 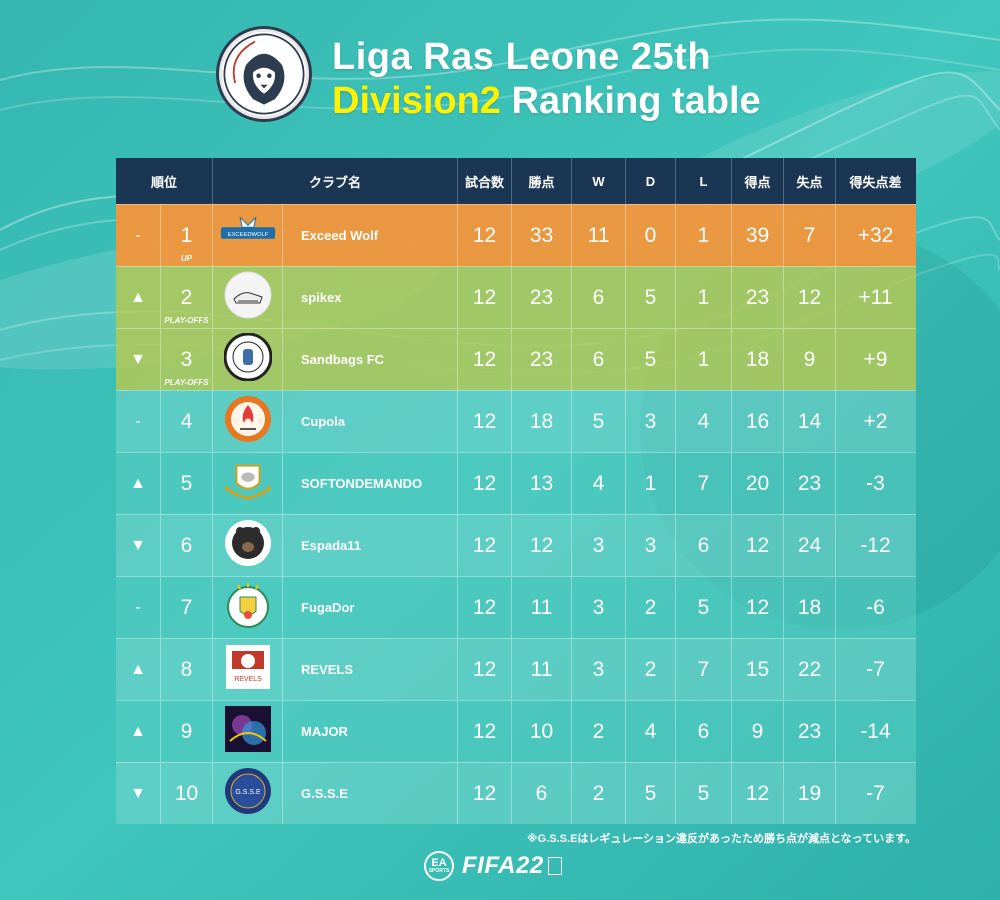 What do you see at coordinates (810, 421) in the screenshot?
I see `goals-against: 14` at bounding box center [810, 421].